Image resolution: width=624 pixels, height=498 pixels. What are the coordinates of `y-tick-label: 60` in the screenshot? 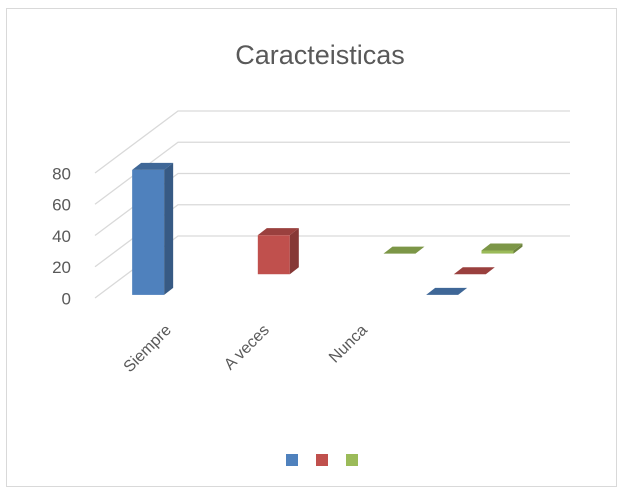 It's located at (61, 205).